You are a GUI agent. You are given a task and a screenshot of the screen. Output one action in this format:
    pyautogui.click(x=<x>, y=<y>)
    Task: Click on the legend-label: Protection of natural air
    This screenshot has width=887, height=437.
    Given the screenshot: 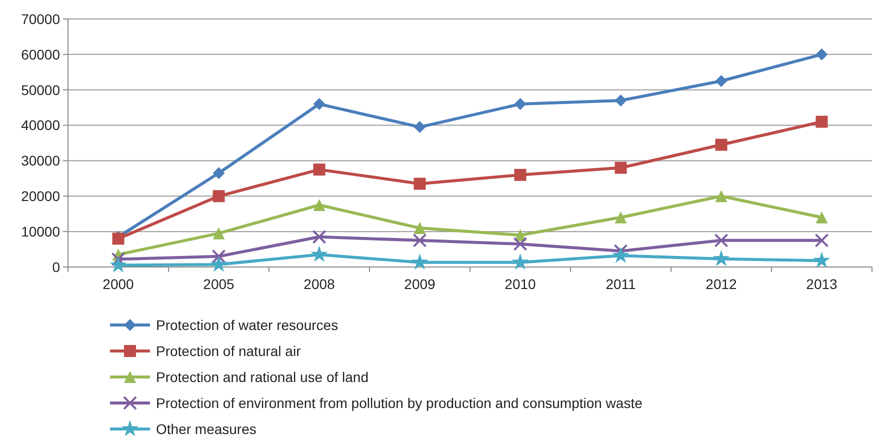 What is the action you would take?
    pyautogui.click(x=229, y=350)
    